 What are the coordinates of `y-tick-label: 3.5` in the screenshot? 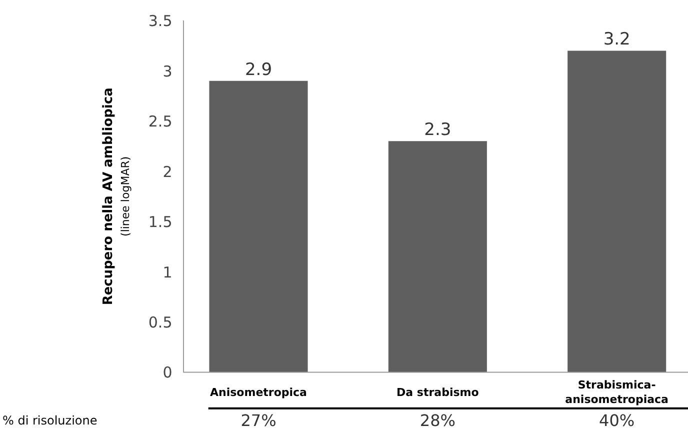 It's located at (160, 21).